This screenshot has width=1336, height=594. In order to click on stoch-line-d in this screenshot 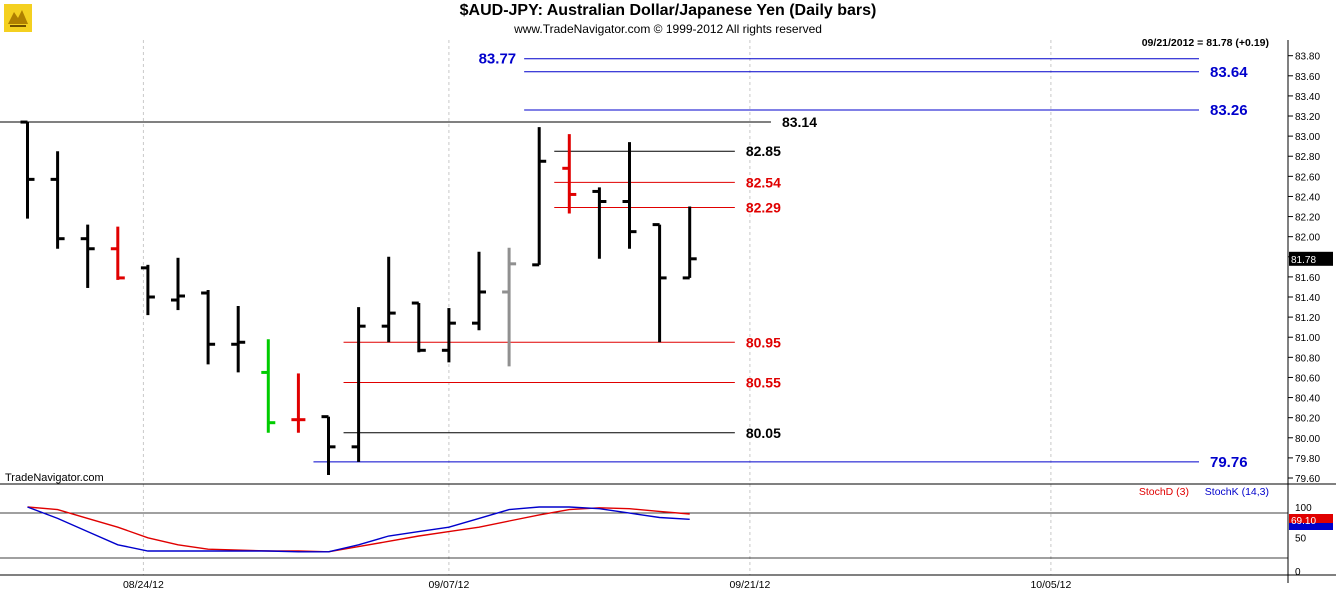, I will do `click(358, 529)`.